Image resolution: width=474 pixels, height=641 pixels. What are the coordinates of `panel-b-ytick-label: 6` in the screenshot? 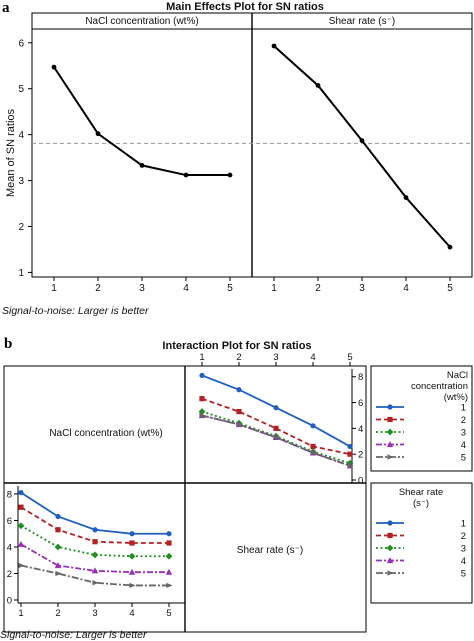 It's located at (360, 403).